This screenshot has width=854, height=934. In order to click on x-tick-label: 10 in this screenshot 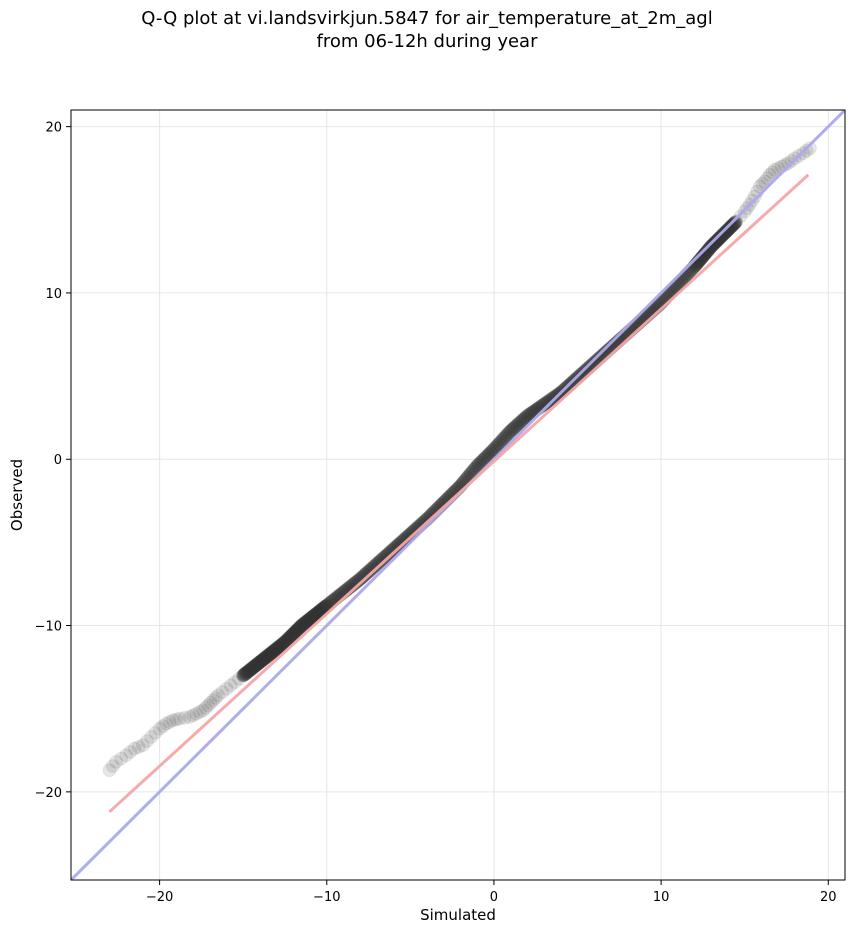, I will do `click(661, 897)`.